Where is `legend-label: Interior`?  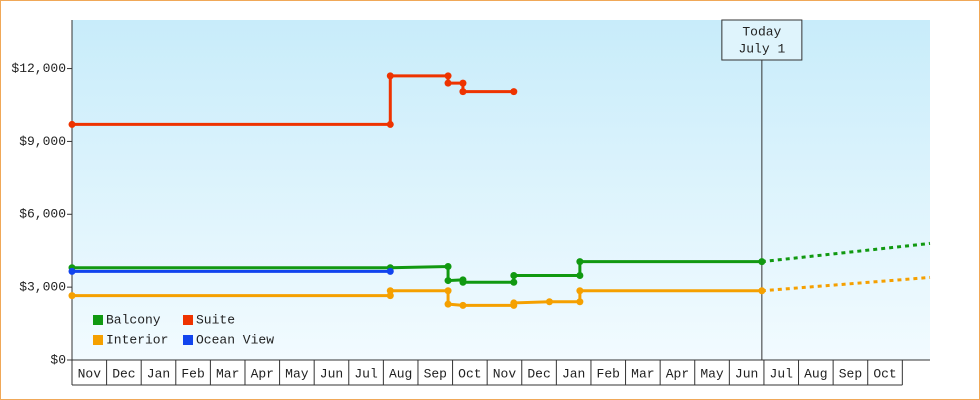 legend-label: Interior is located at coordinates (137, 339).